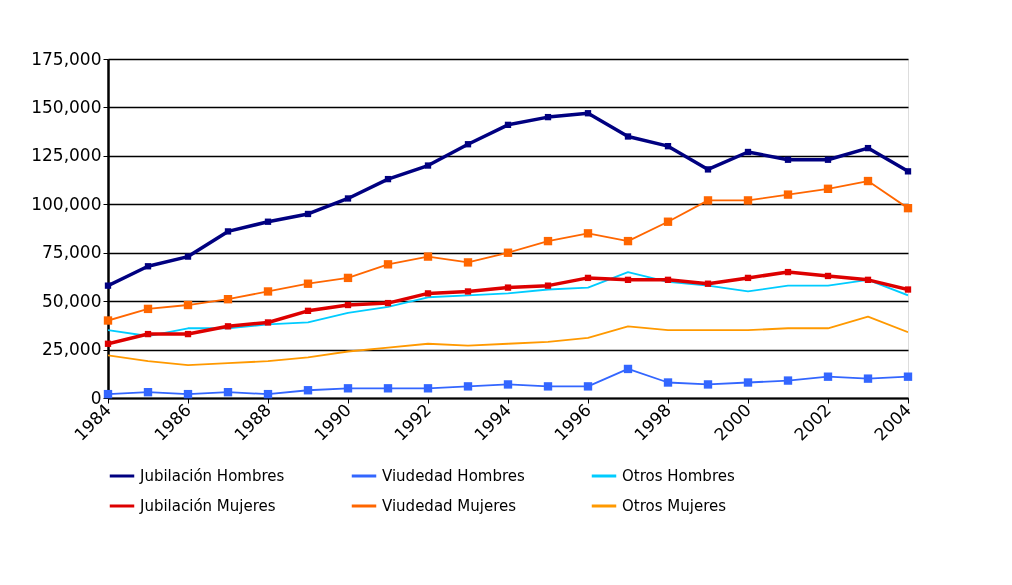 The width and height of the screenshot is (1012, 585). Describe the element at coordinates (66, 155) in the screenshot. I see `y-tick-label: 125,000` at that location.